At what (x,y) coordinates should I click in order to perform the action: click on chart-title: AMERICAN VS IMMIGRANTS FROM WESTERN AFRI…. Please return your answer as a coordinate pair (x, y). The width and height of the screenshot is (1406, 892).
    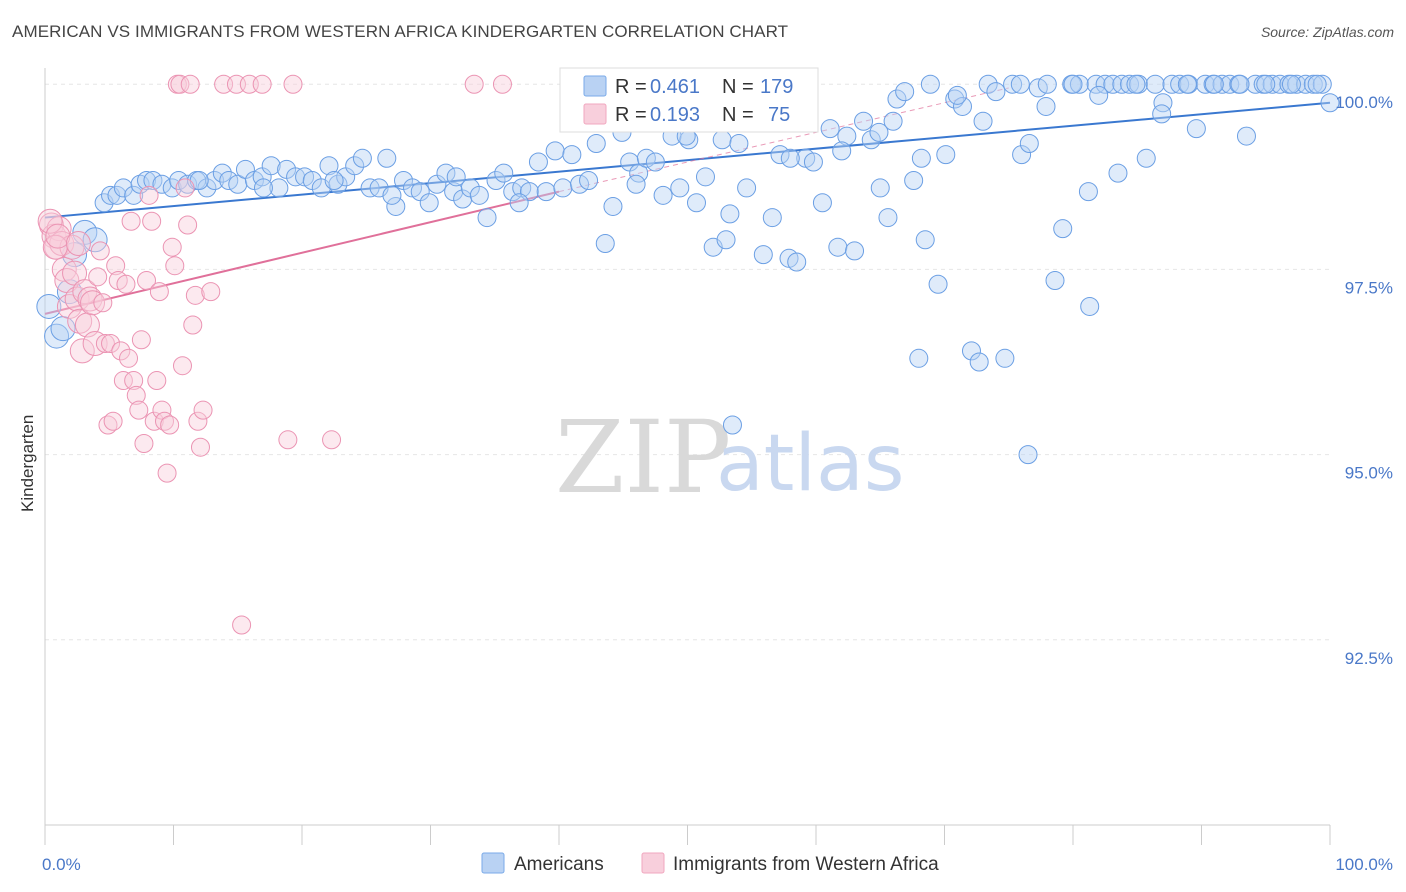
    Looking at the image, I should click on (400, 31).